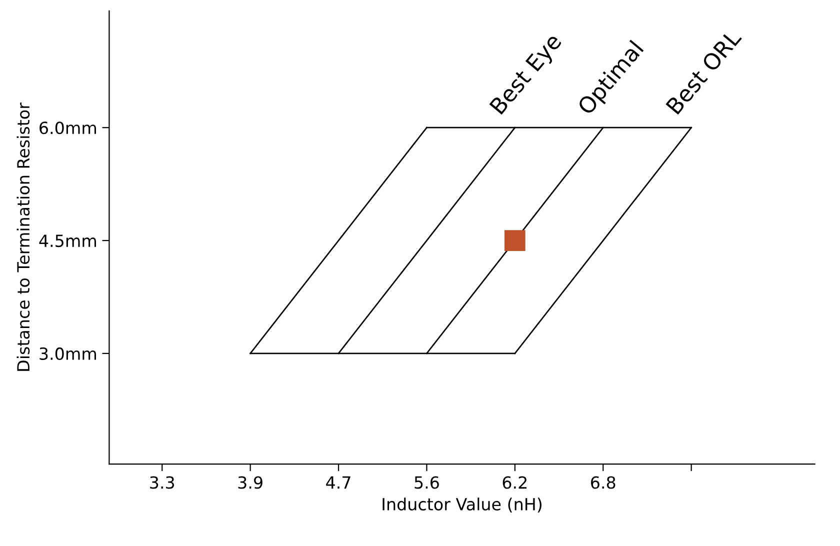 The image size is (840, 546). I want to click on x-tick-label: 6.2, so click(514, 482).